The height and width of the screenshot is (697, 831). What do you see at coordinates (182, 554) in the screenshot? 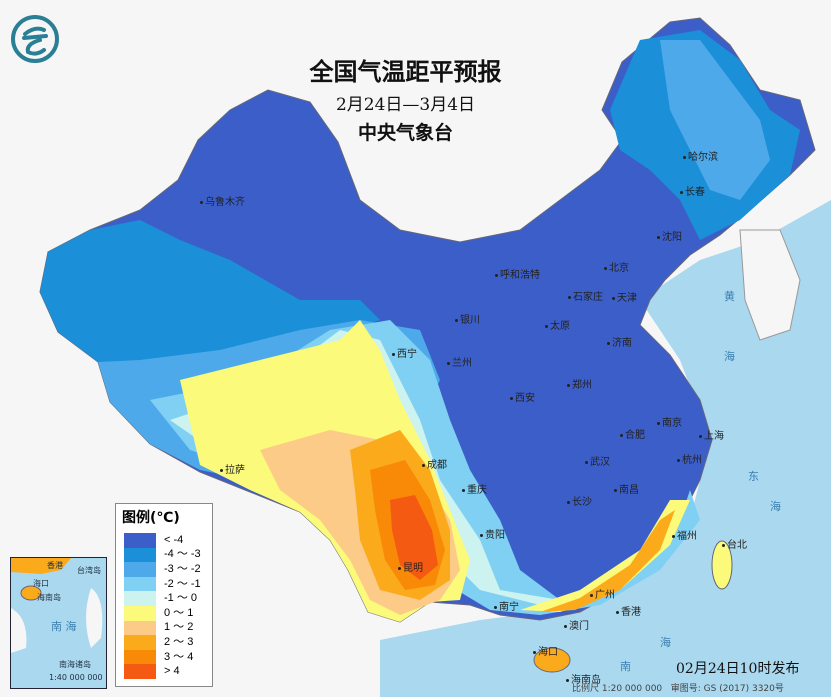
I see `legend-label: -4 ～ -3` at bounding box center [182, 554].